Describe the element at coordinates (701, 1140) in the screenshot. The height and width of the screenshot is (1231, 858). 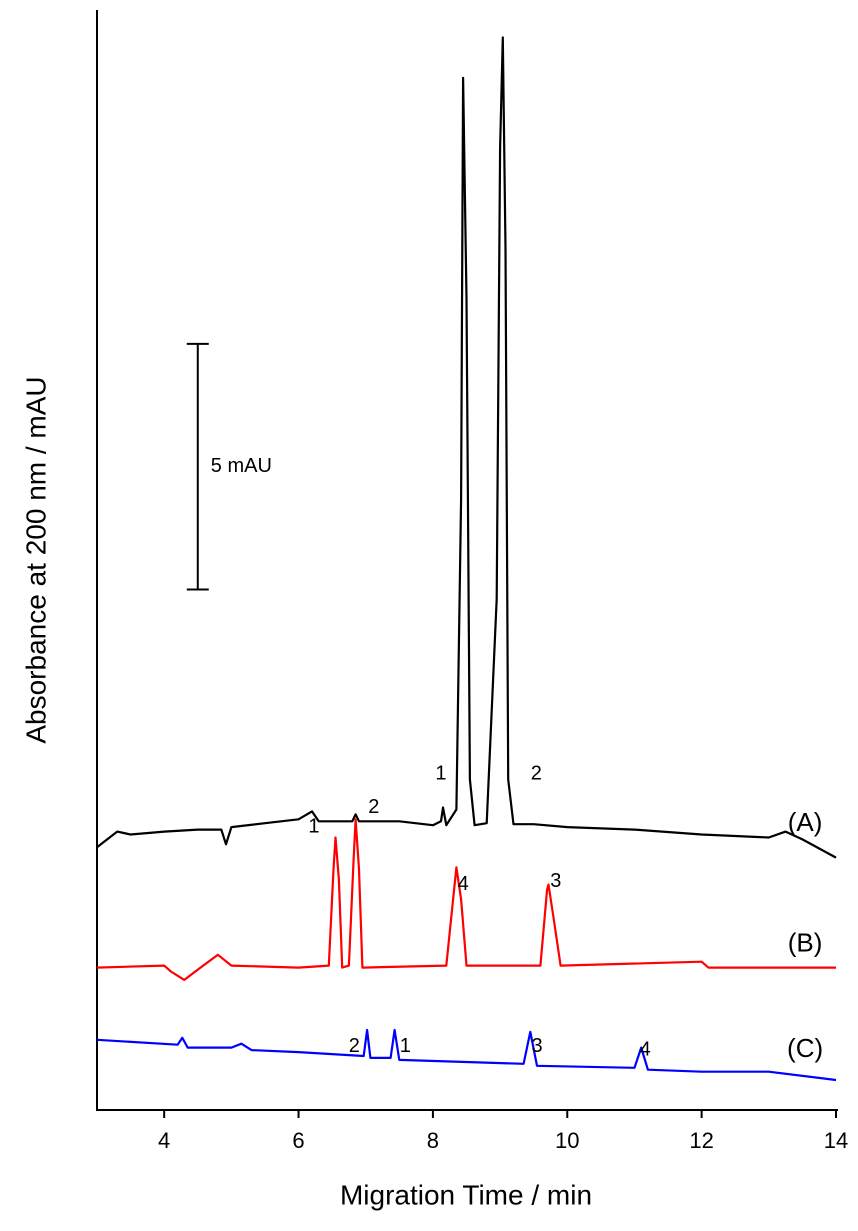
I see `x-tick-label: 12` at that location.